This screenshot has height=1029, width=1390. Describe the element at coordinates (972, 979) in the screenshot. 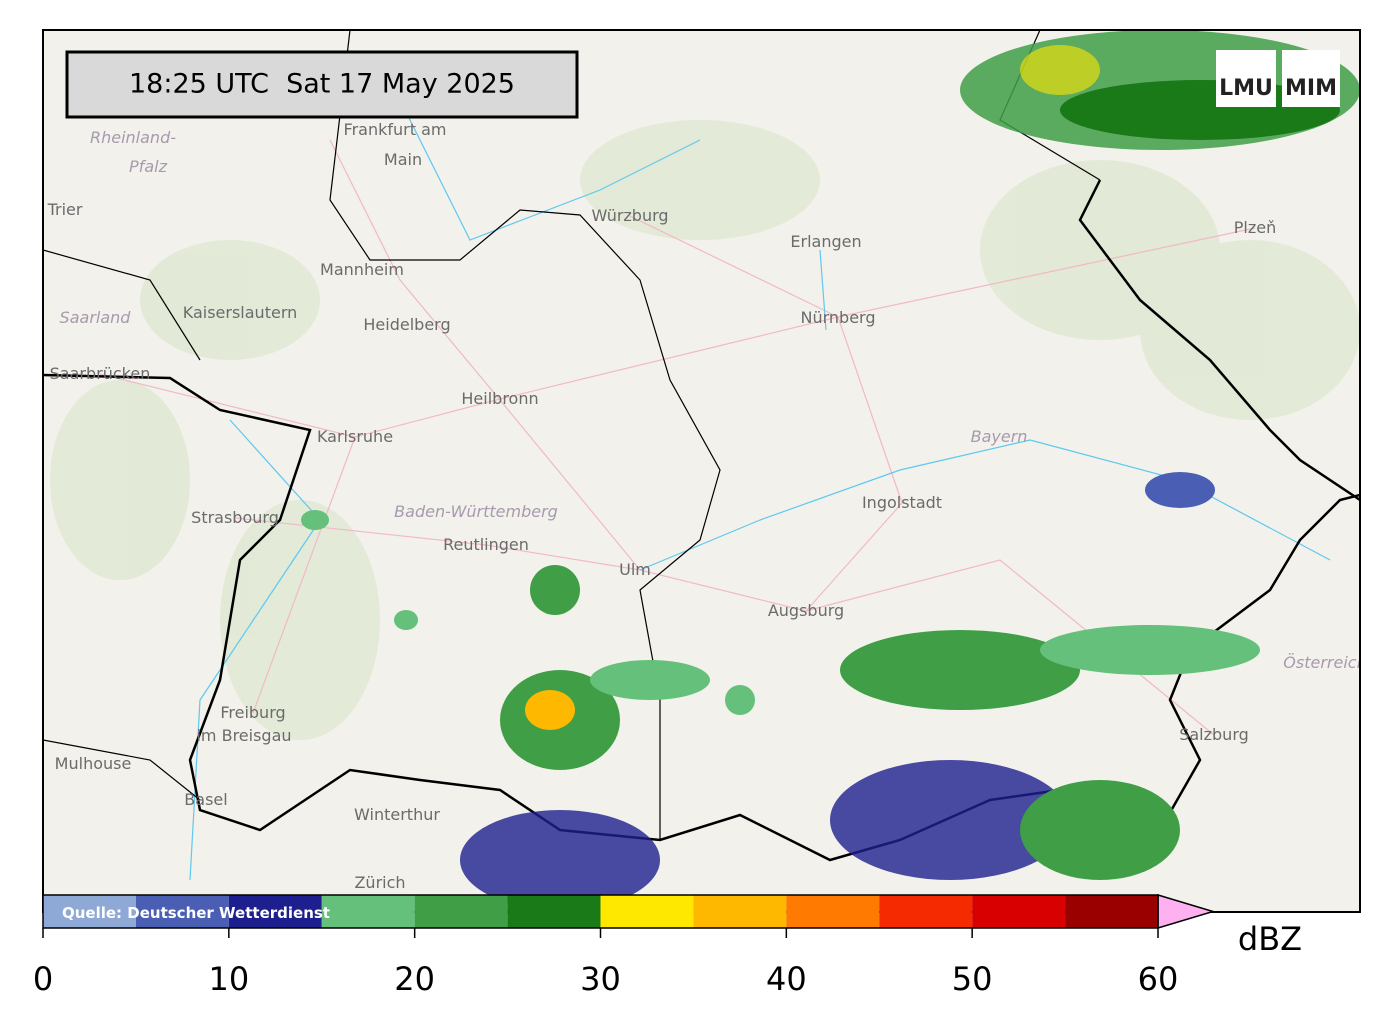

I see `tick-label: 50` at that location.